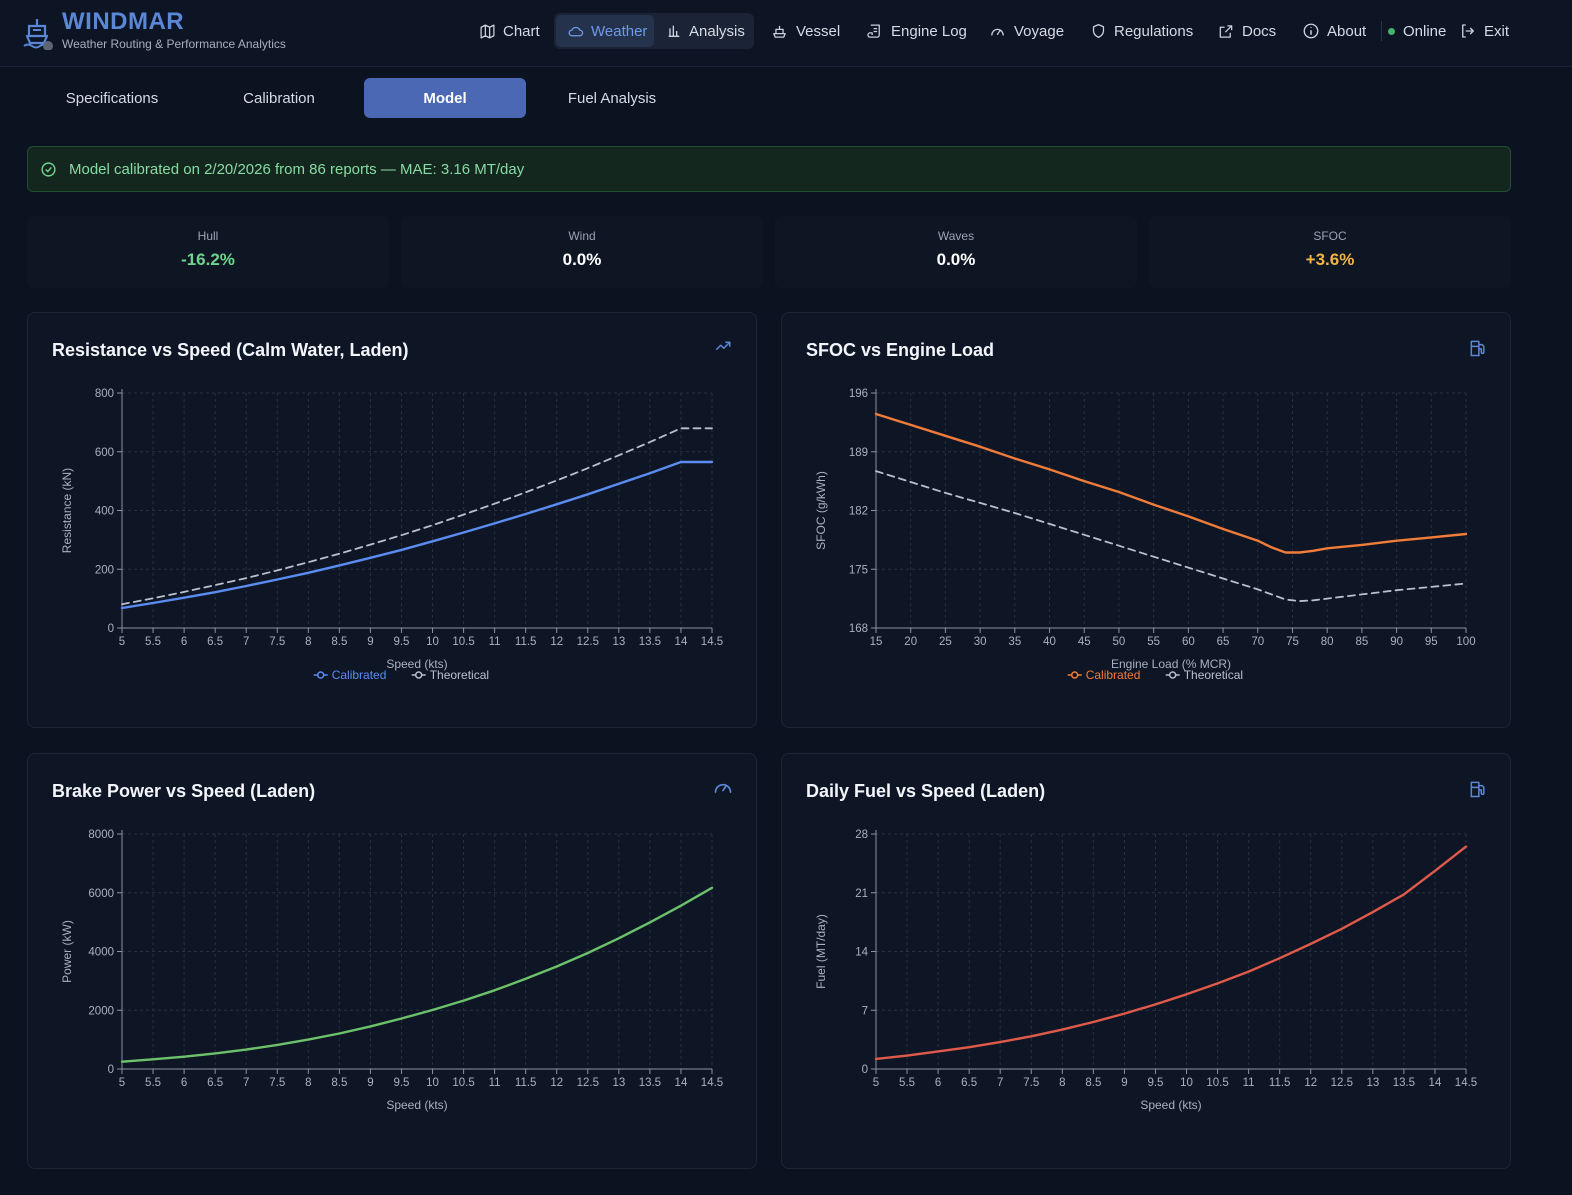 The image size is (1572, 1195). Describe the element at coordinates (445, 98) in the screenshot. I see `tab-model: Model` at that location.